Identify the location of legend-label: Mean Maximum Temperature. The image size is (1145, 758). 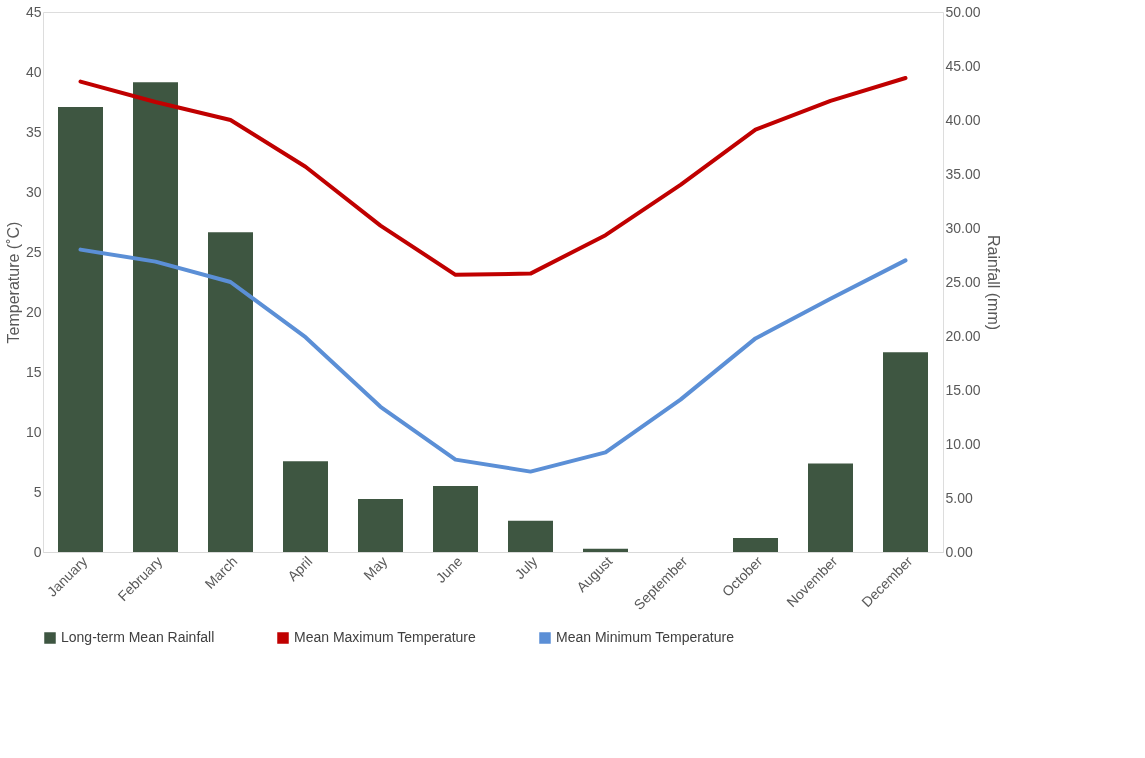
(385, 637).